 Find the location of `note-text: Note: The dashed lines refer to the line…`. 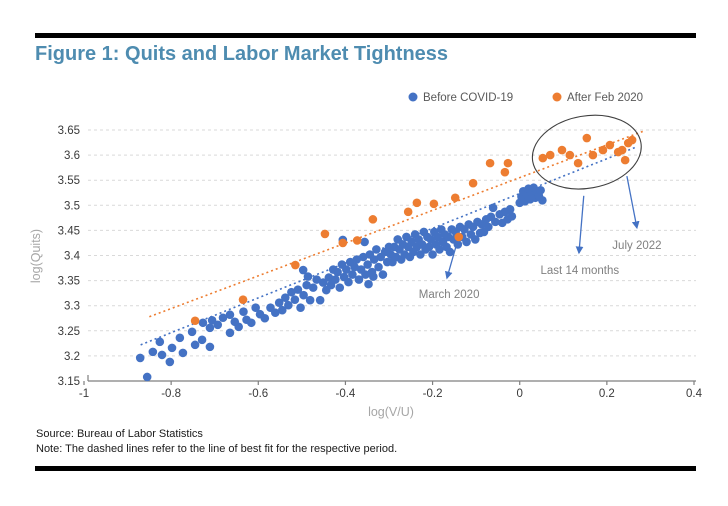

note-text: Note: The dashed lines refer to the line… is located at coordinates (217, 449).